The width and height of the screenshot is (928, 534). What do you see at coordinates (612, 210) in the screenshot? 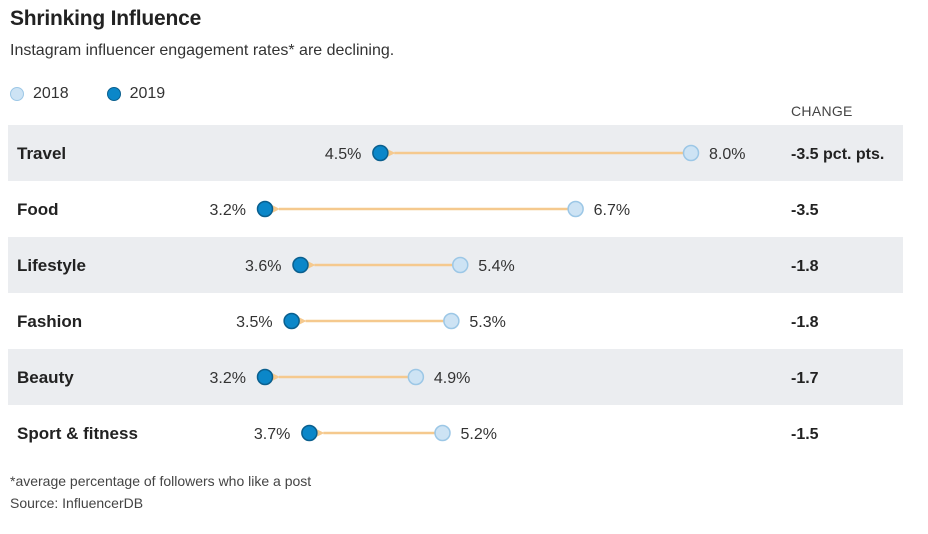
I see `value-label-2018: 6.7%` at bounding box center [612, 210].